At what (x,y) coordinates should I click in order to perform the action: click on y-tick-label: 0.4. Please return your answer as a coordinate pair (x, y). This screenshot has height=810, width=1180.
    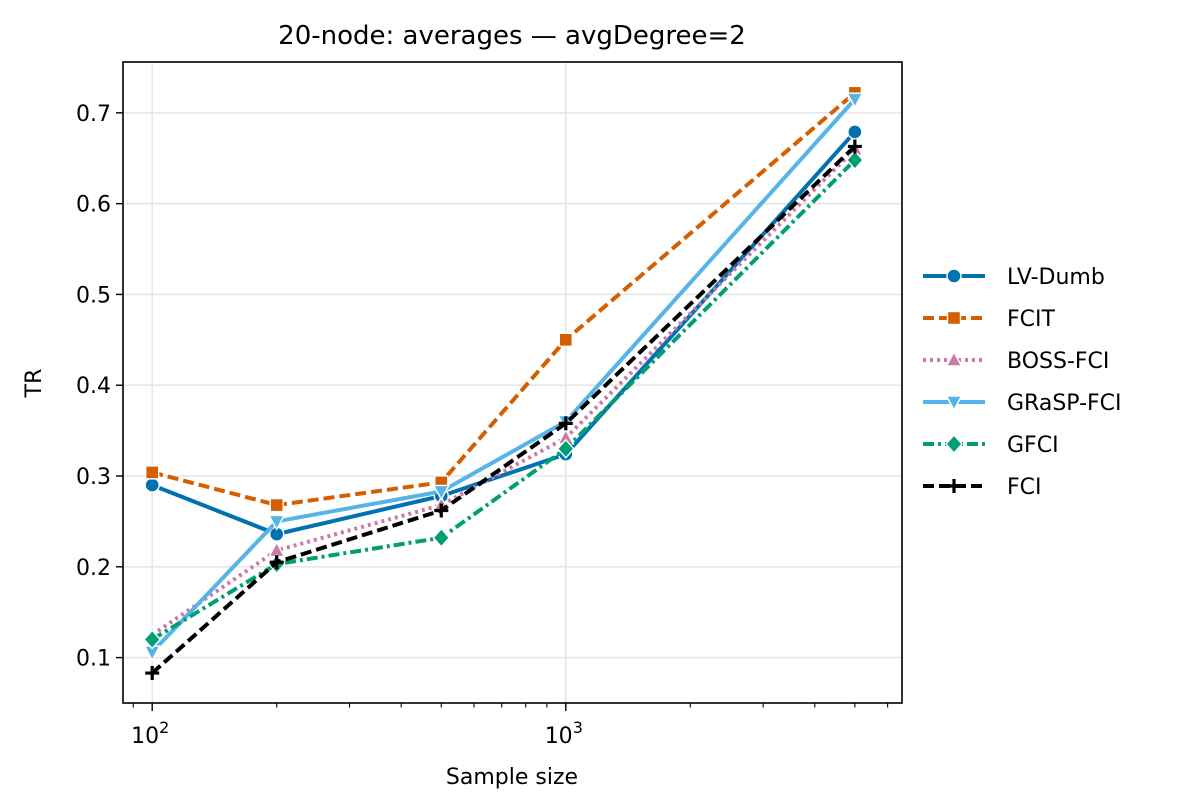
    Looking at the image, I should click on (93, 386).